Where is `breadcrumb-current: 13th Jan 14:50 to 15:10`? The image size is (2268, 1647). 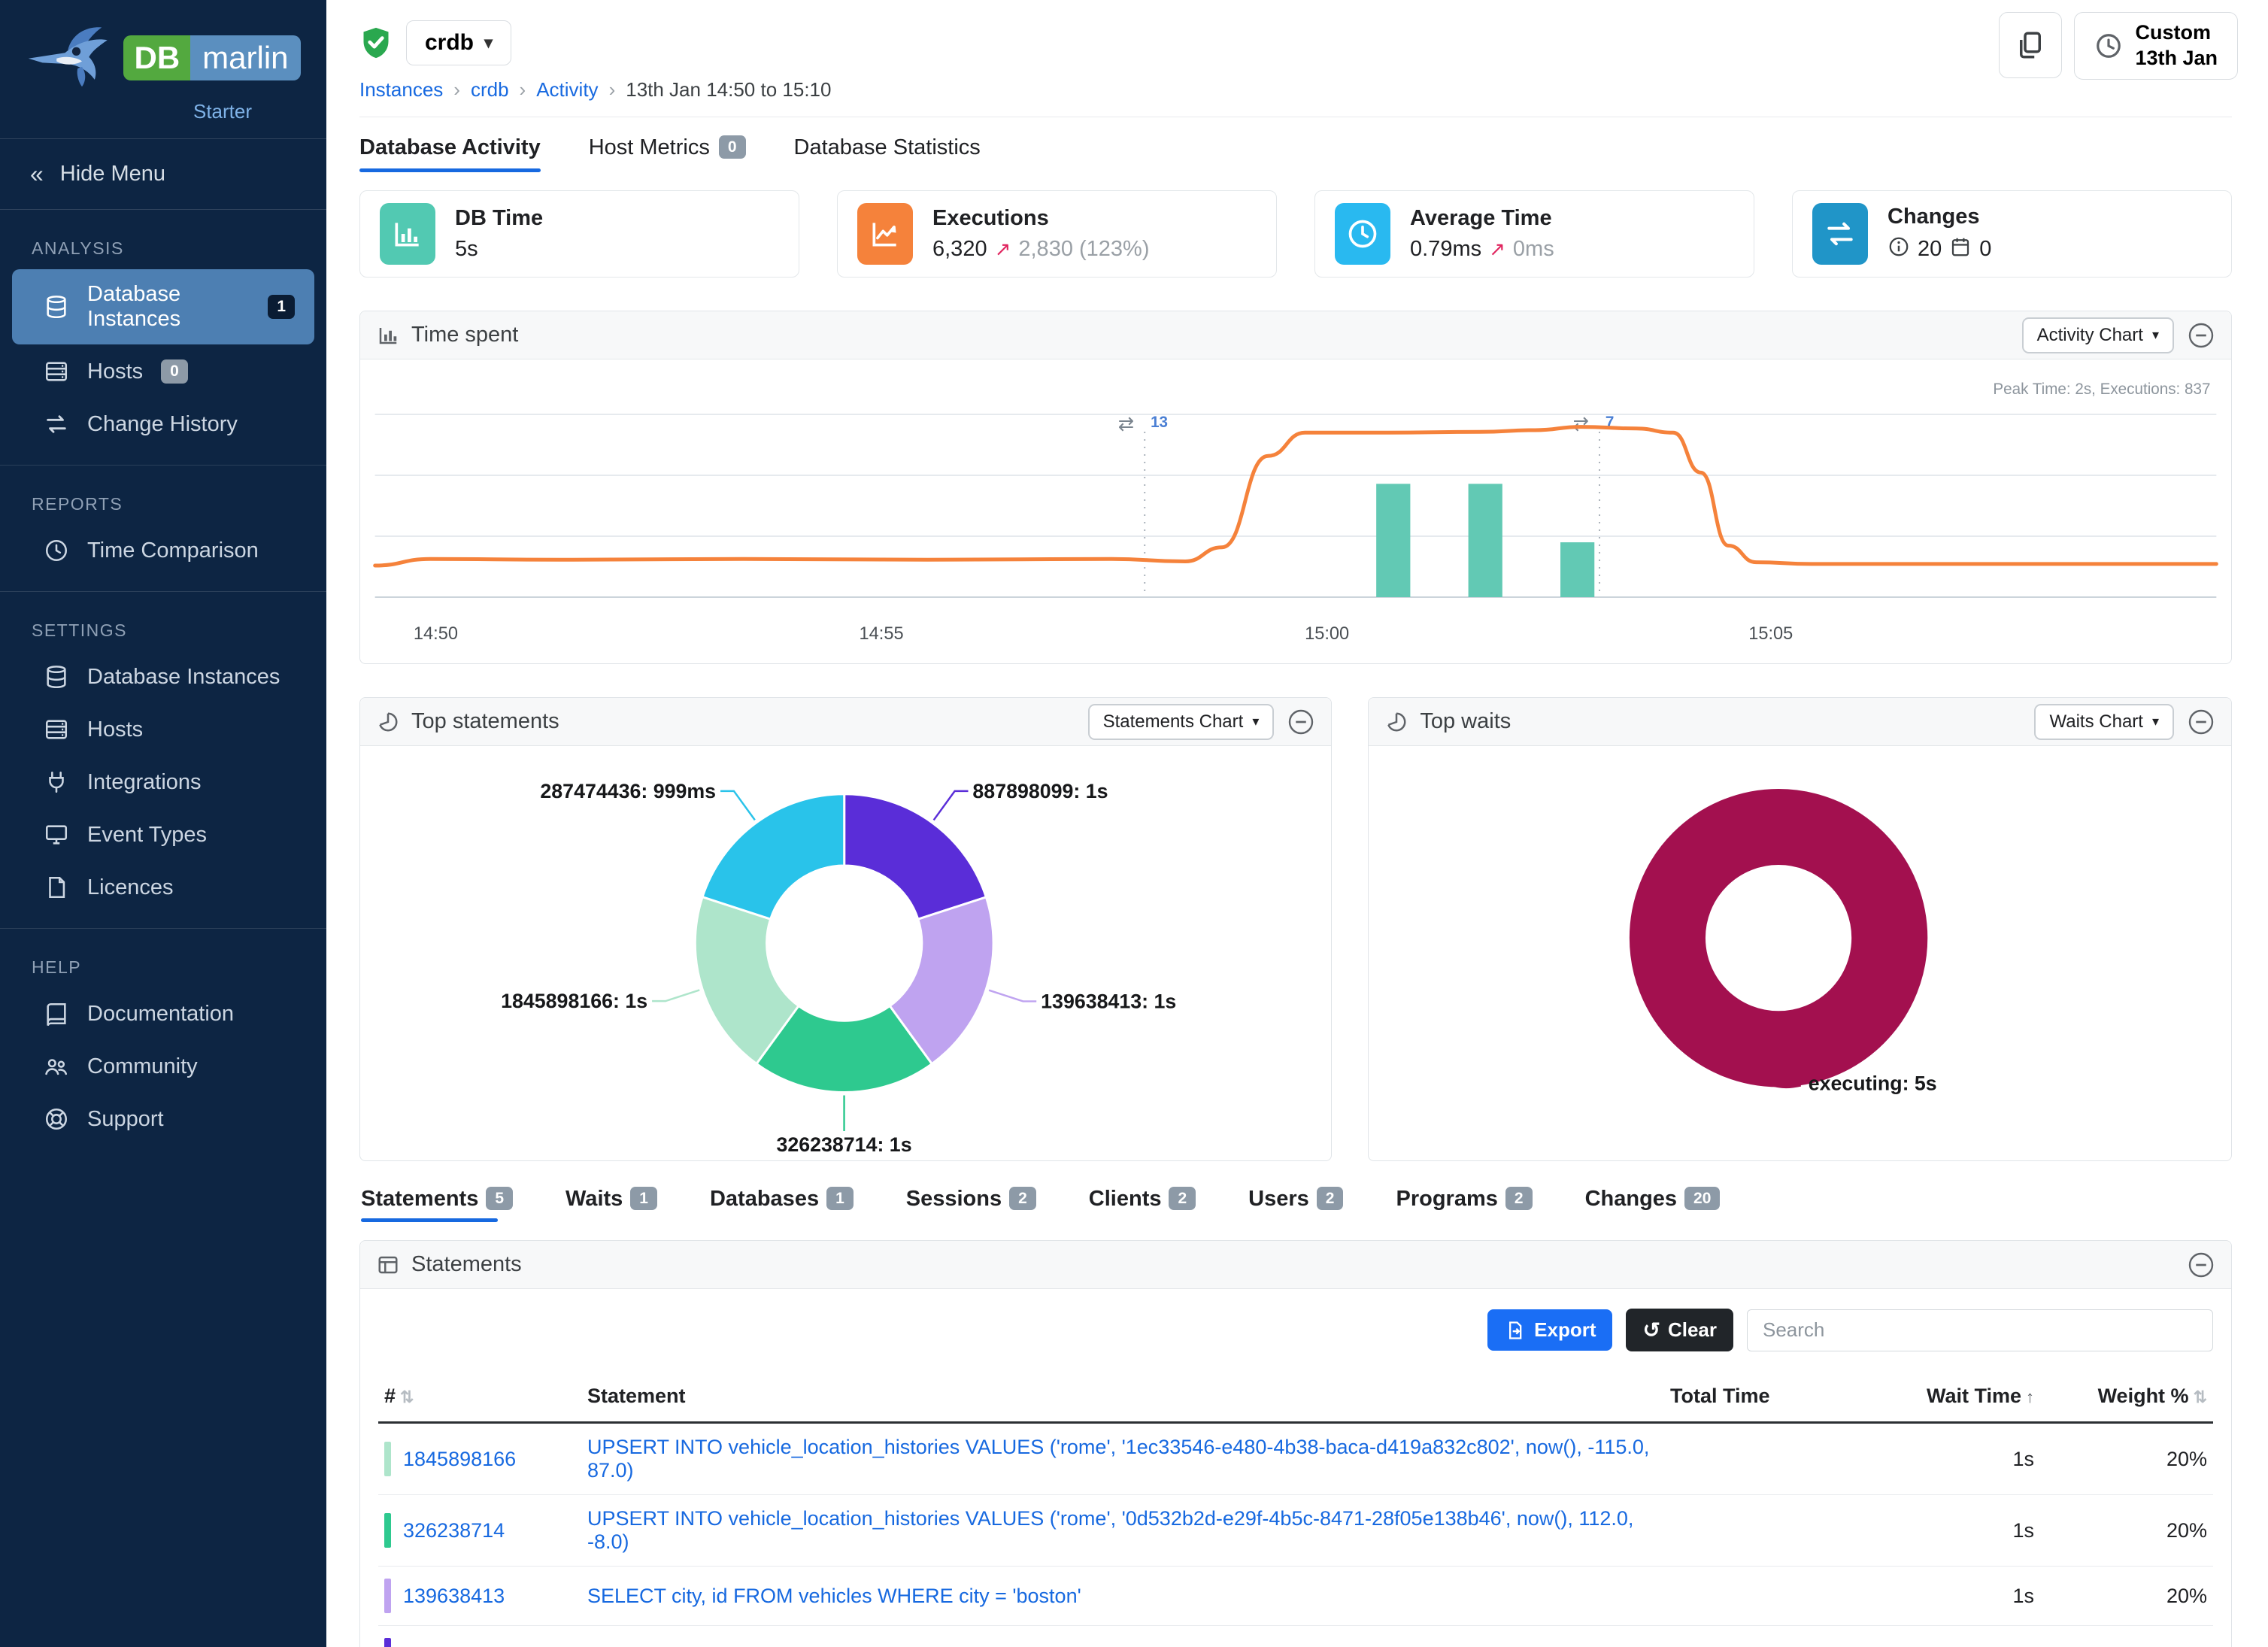 breadcrumb-current: 13th Jan 14:50 to 15:10 is located at coordinates (729, 89).